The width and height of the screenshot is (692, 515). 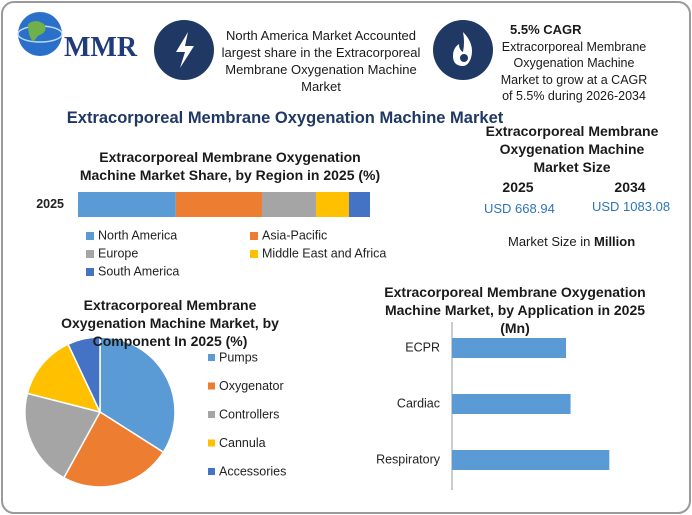 What do you see at coordinates (422, 347) in the screenshot?
I see `y-tick-label: ECPR` at bounding box center [422, 347].